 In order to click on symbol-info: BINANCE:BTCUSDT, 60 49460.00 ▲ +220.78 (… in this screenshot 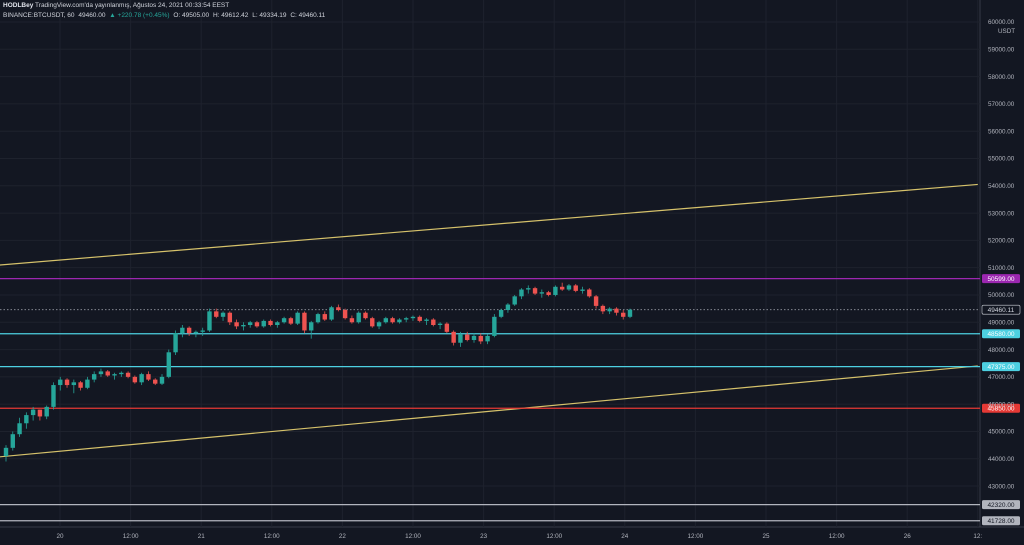, I will do `click(165, 16)`.